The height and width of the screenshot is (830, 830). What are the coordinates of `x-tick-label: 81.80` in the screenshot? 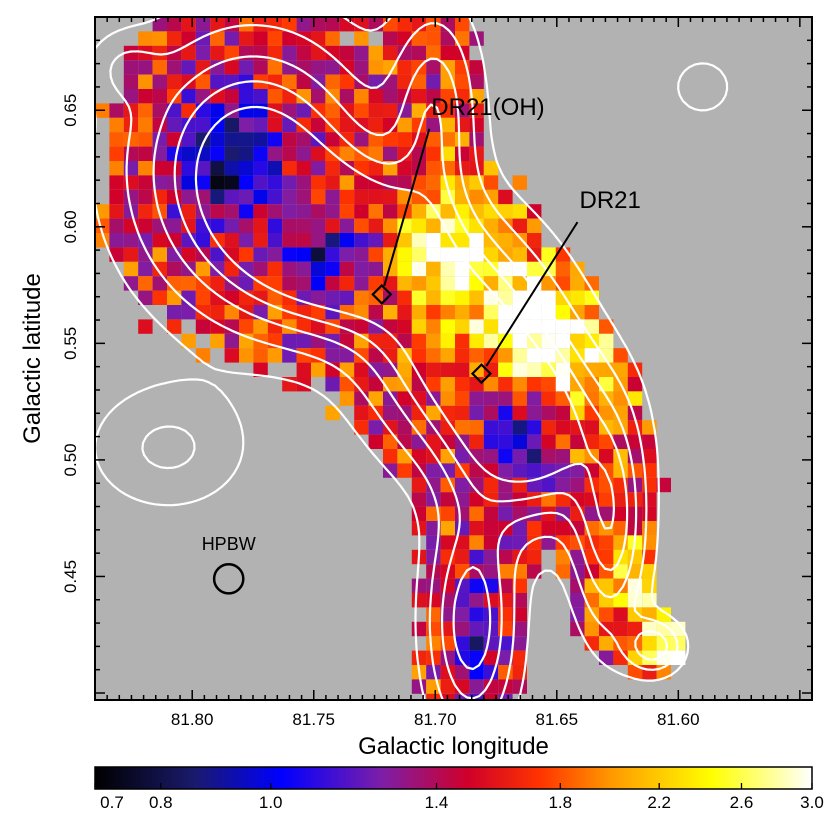 It's located at (192, 719).